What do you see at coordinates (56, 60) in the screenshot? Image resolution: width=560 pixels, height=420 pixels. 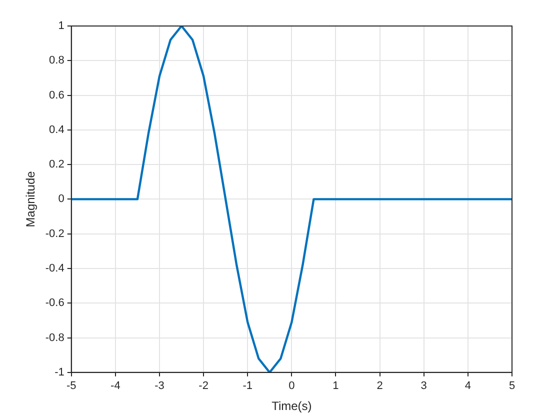 I see `y-tick-label: 0.8` at bounding box center [56, 60].